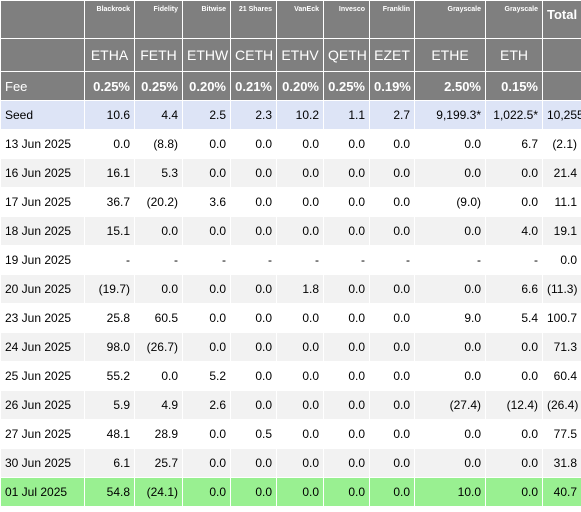 The width and height of the screenshot is (581, 512). I want to click on ticker-label: ETHW, so click(206, 55).